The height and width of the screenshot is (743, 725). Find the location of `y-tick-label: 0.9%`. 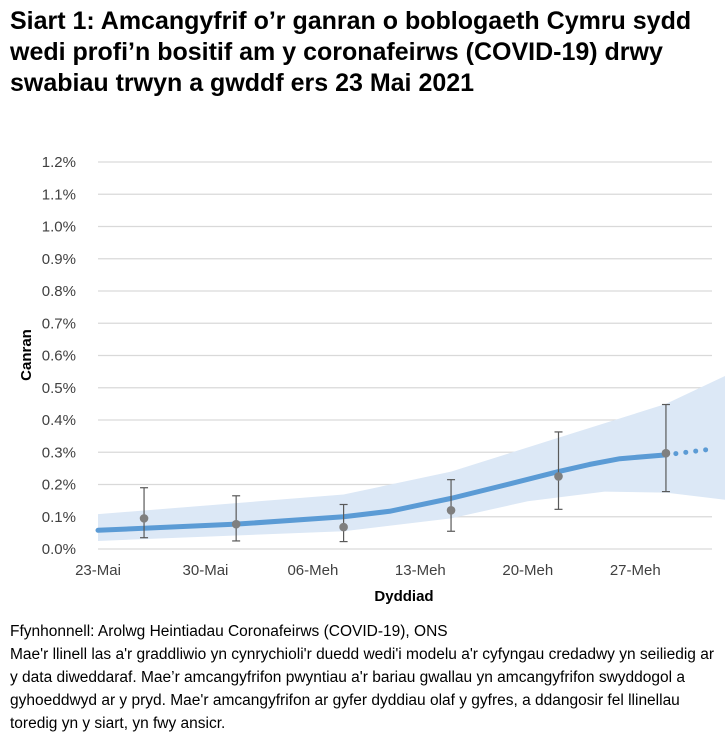

y-tick-label: 0.9% is located at coordinates (59, 259).